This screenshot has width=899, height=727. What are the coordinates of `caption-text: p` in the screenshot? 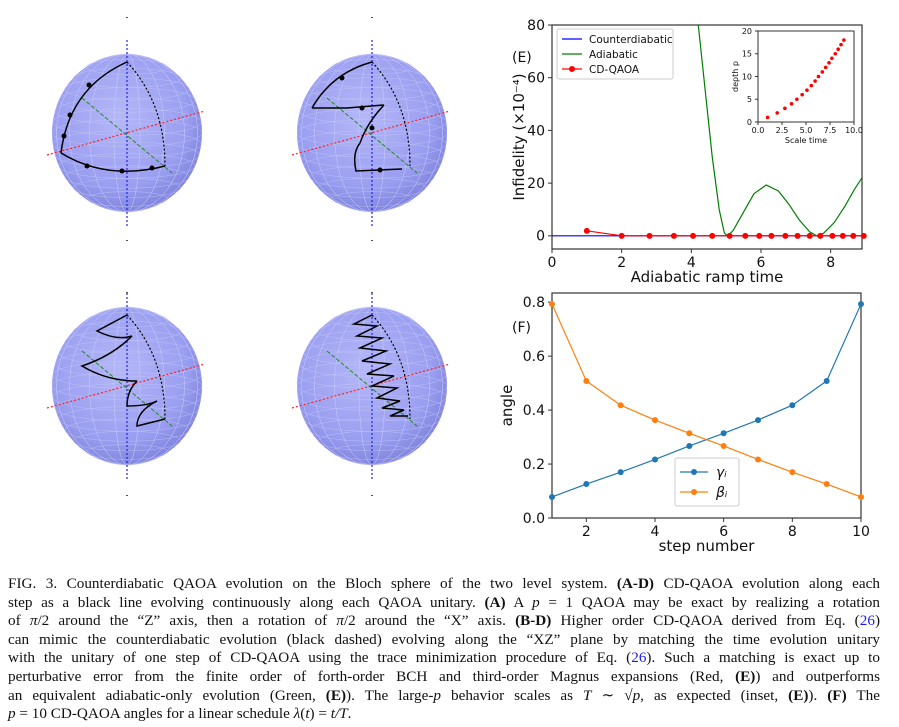 It's located at (437, 695).